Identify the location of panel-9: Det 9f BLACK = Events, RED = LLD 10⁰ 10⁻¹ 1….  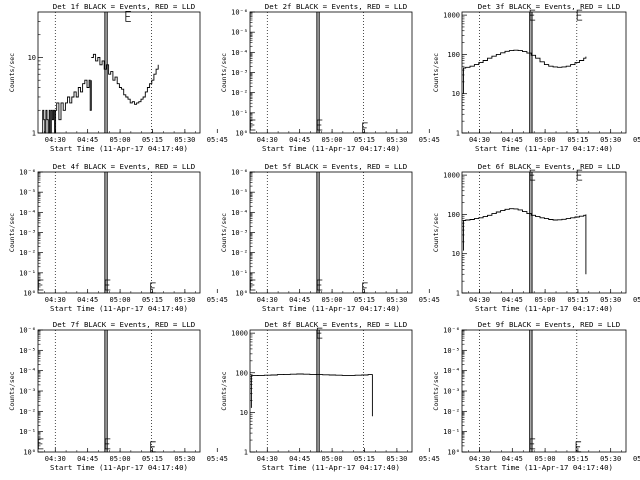
(536, 396).